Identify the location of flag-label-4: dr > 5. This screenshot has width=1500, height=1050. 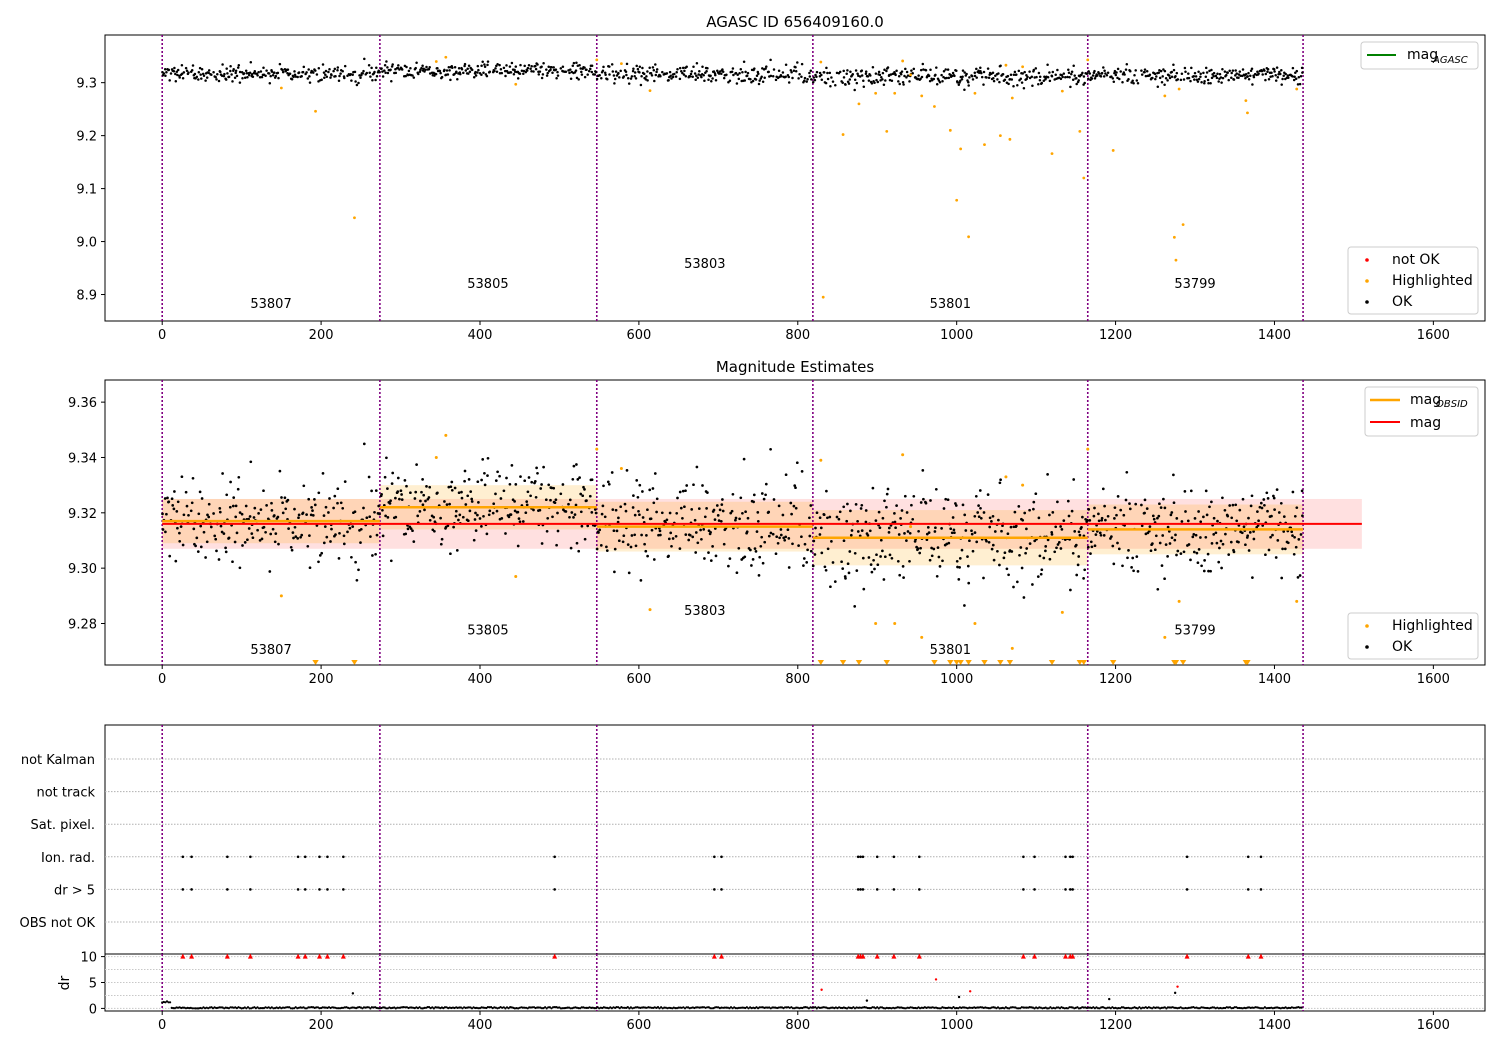
(74, 890).